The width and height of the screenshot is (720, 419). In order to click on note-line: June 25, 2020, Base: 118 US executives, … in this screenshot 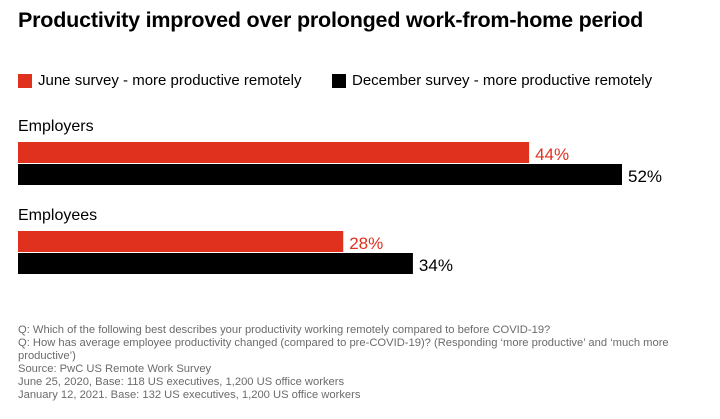, I will do `click(181, 382)`.